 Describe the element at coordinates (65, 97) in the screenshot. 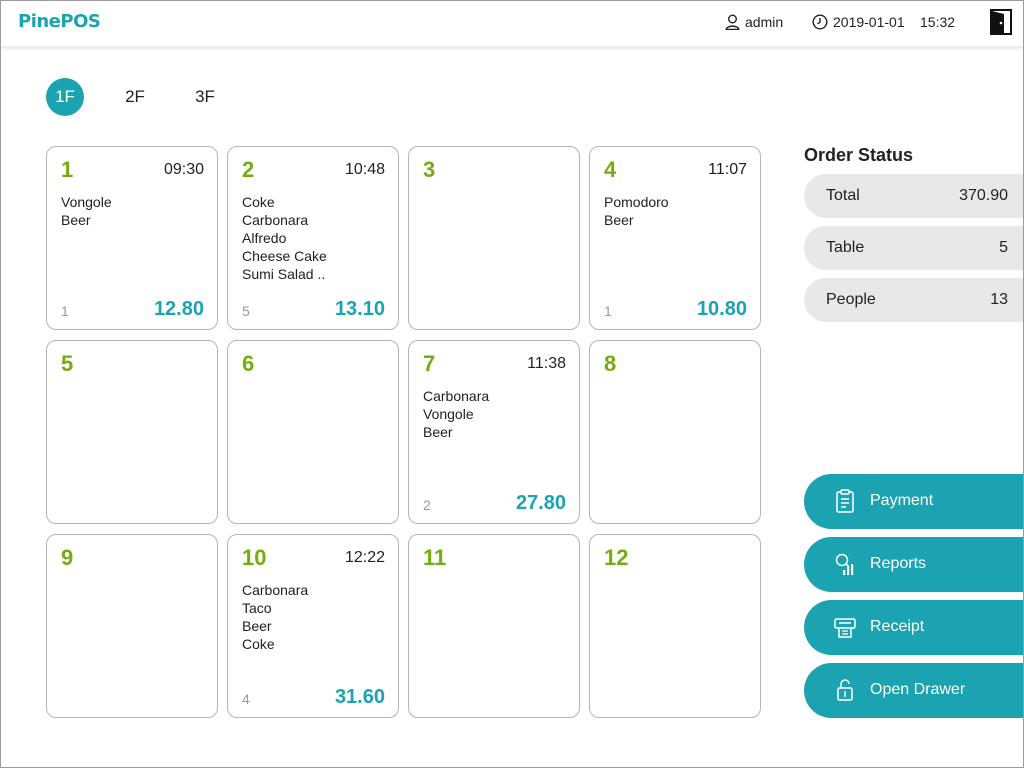

I see `floor-tab-1f: 1F` at that location.